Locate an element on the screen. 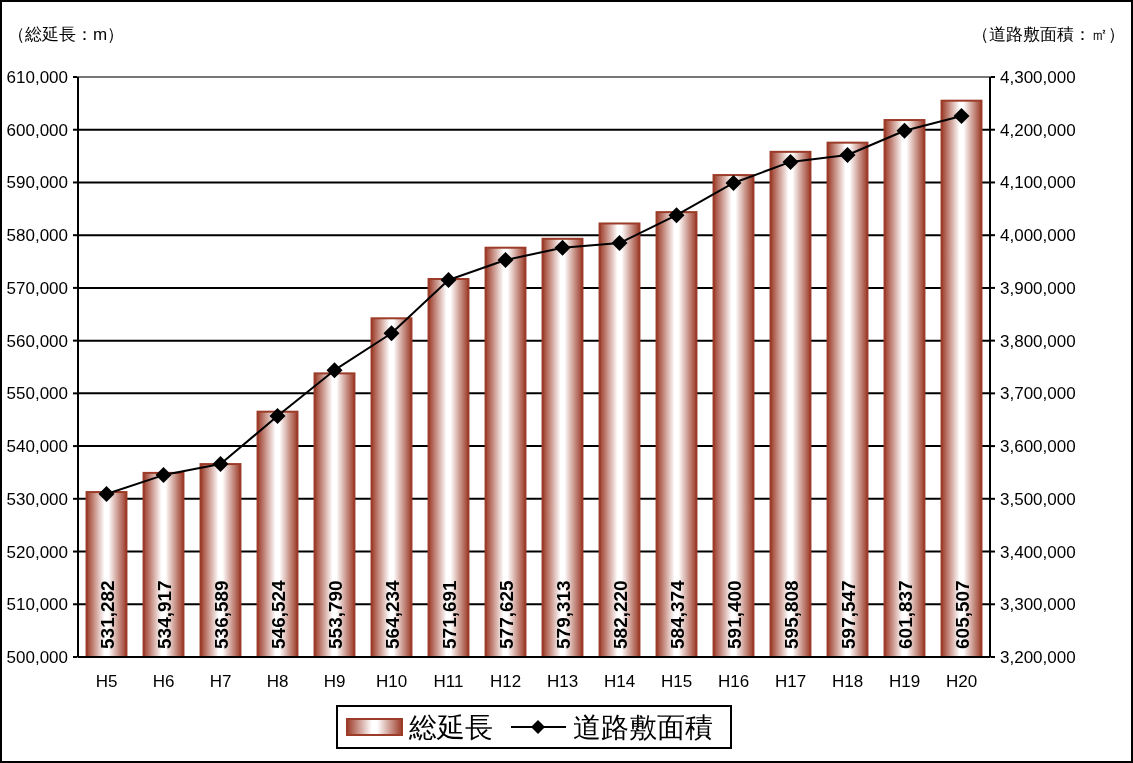 The height and width of the screenshot is (763, 1133). data-label: 577,625 is located at coordinates (506, 614).